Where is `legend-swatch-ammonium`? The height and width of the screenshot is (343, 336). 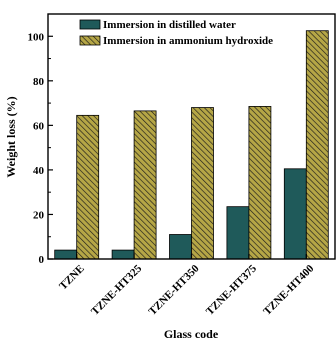
legend-swatch-ammonium is located at coordinates (90, 40).